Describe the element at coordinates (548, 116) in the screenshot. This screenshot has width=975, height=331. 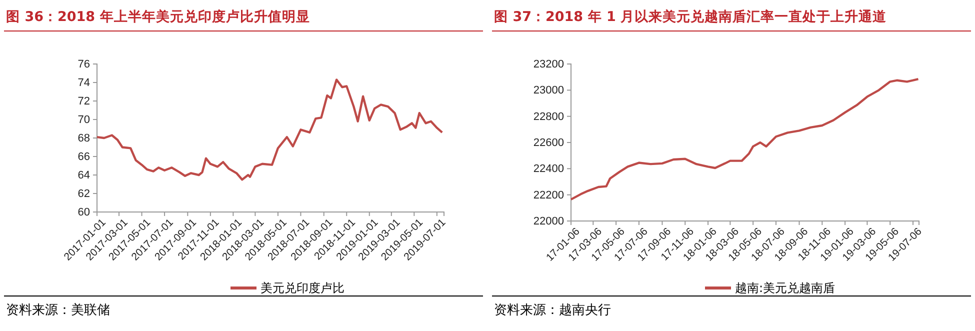
I see `y-tick-label: 22800` at that location.